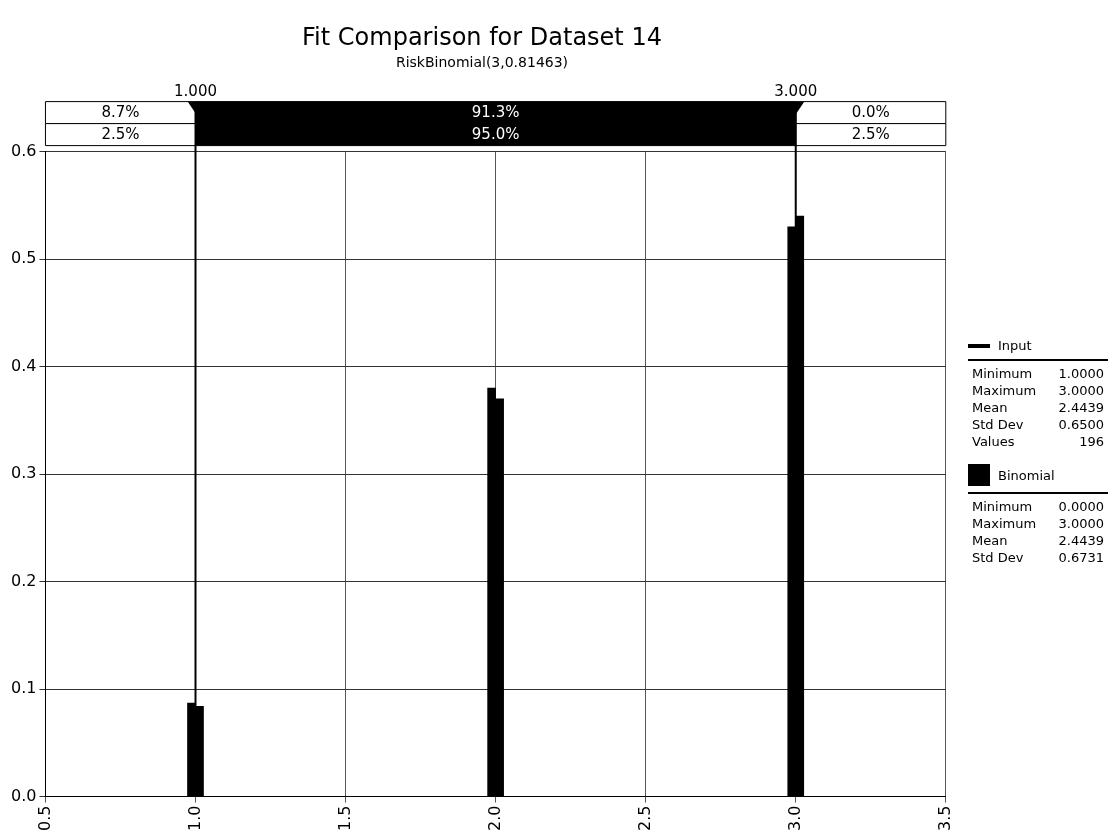 The width and height of the screenshot is (1119, 834). I want to click on y-tick-label: 0.3, so click(23, 473).